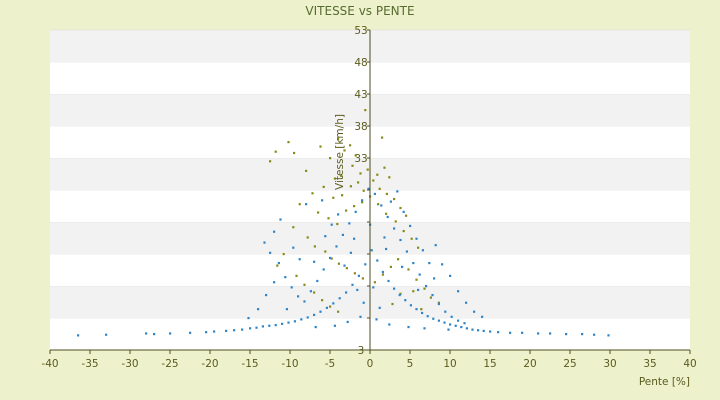  I want to click on y-tick-label: 48, so click(360, 63).